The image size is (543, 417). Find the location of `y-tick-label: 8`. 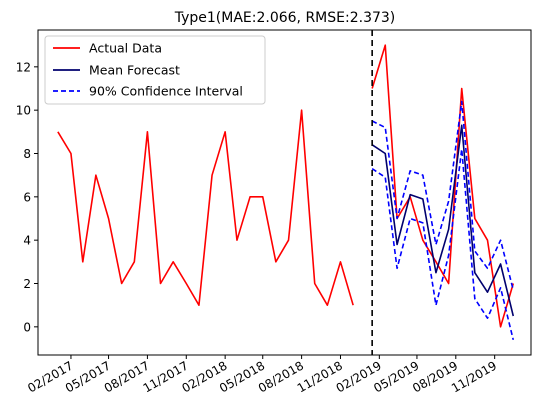

y-tick-label: 8 is located at coordinates (27, 154).